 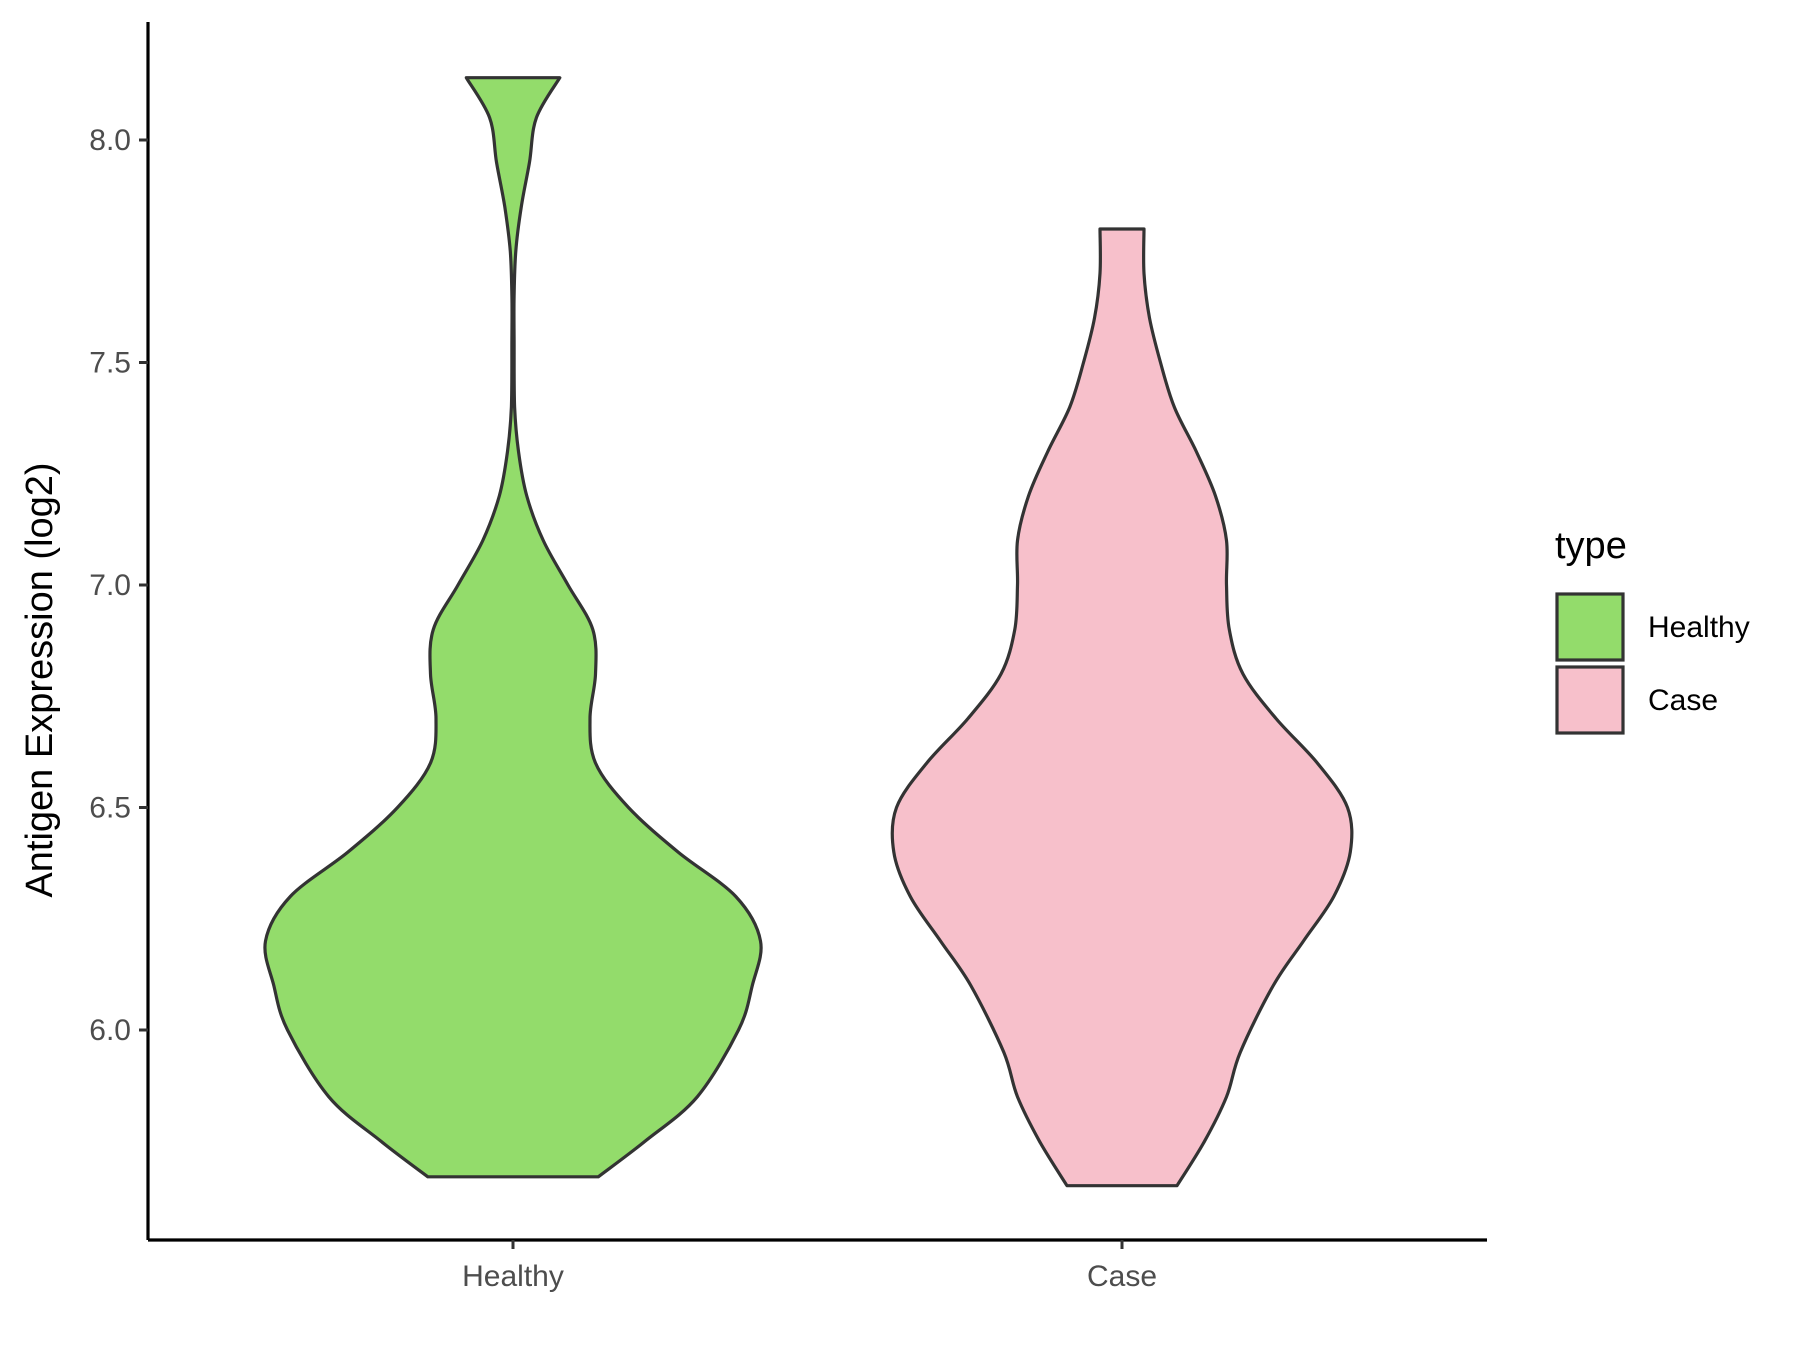 I want to click on legend-label-healthy: Healthy, so click(x=1699, y=627).